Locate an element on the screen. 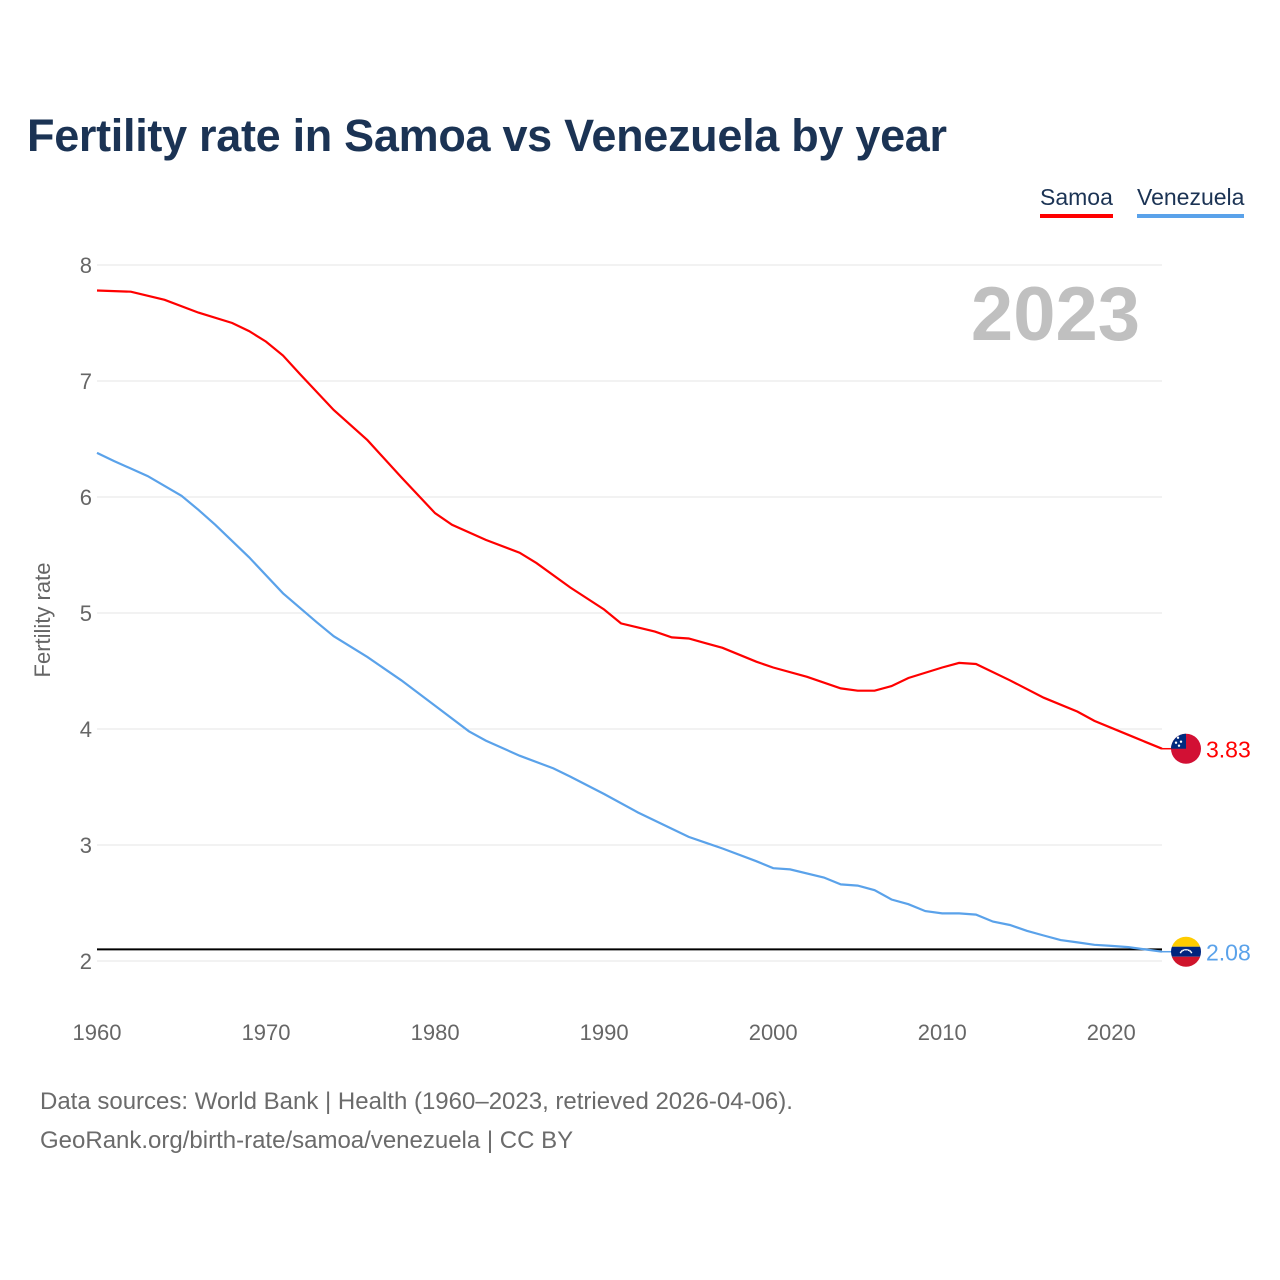  y-tick-label: 2 is located at coordinates (86, 961).